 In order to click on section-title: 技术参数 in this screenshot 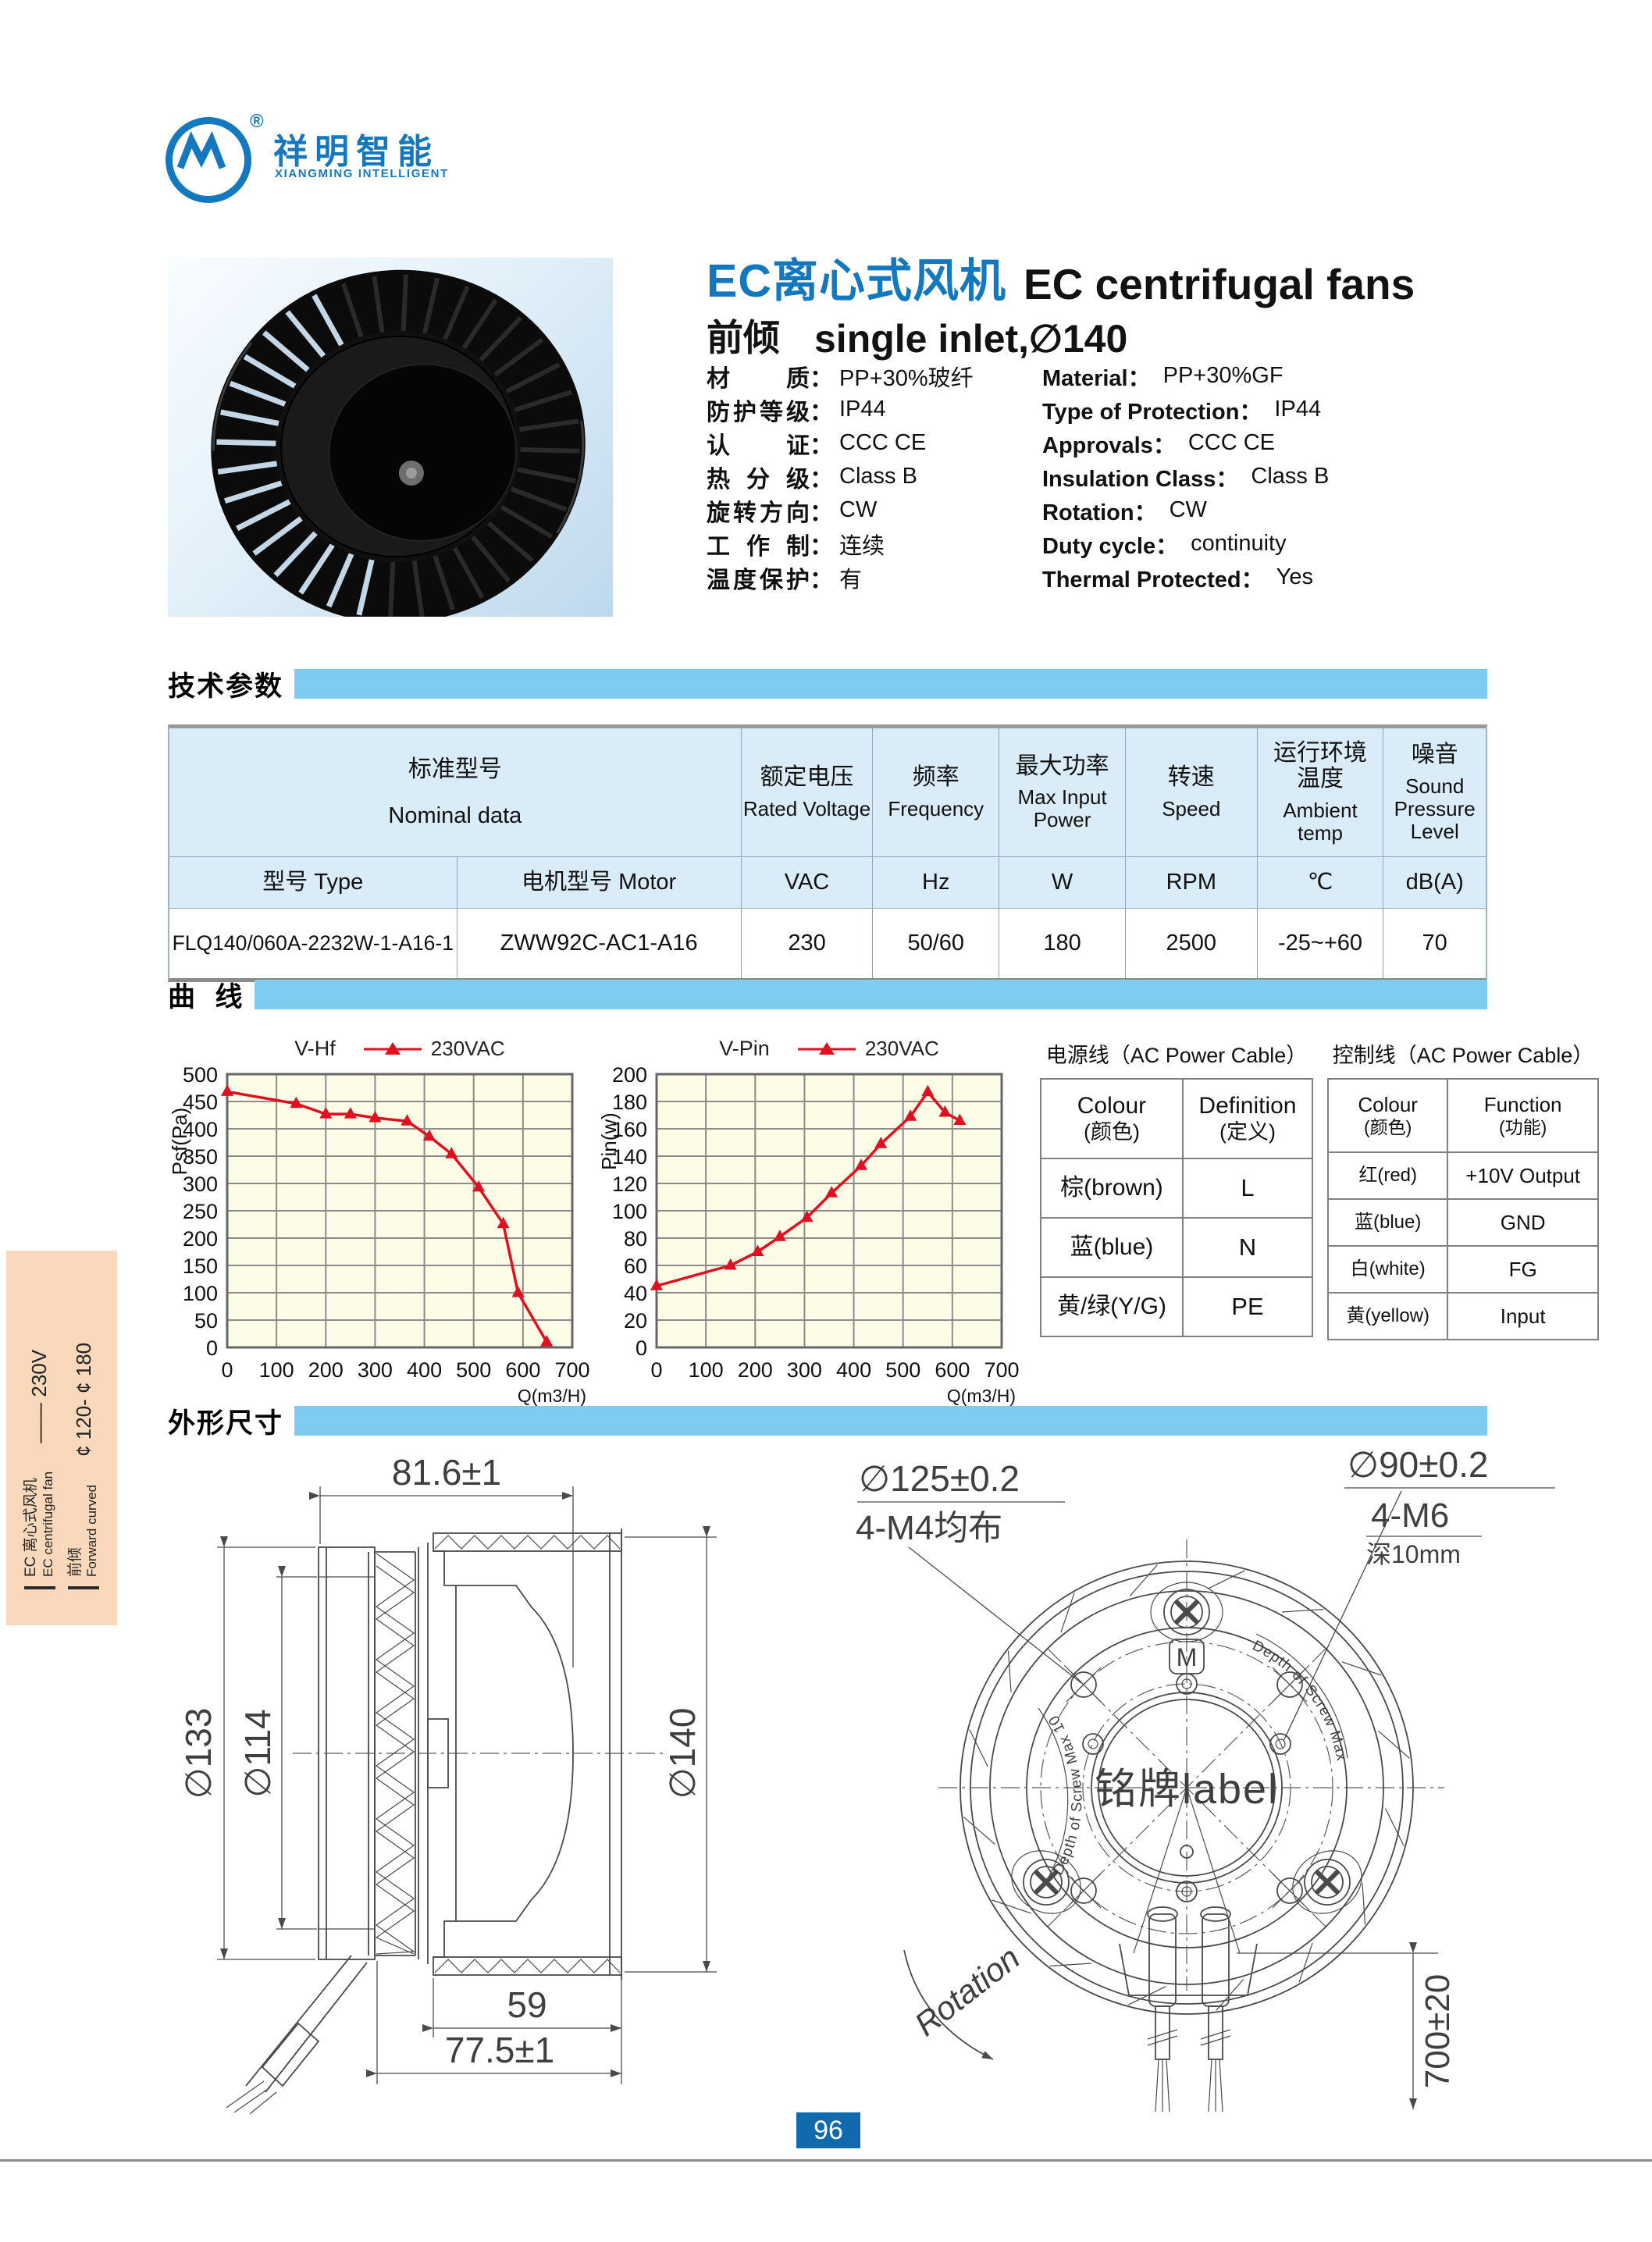, I will do `click(226, 686)`.